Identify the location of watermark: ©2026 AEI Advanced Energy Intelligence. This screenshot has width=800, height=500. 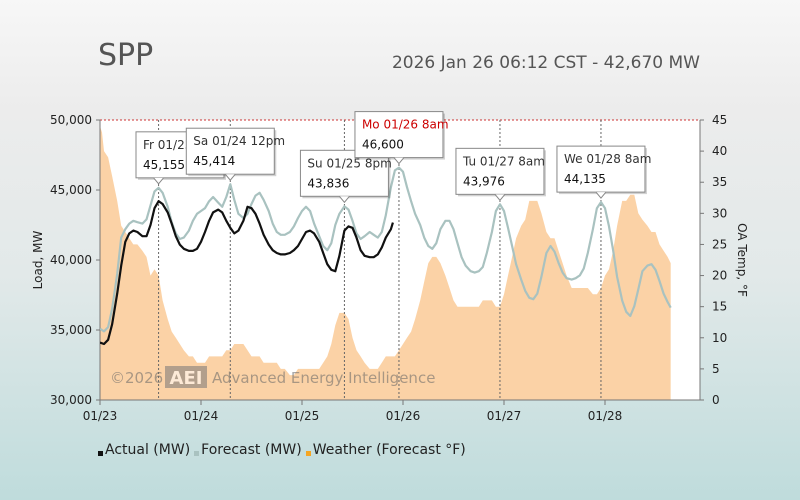
(272, 377).